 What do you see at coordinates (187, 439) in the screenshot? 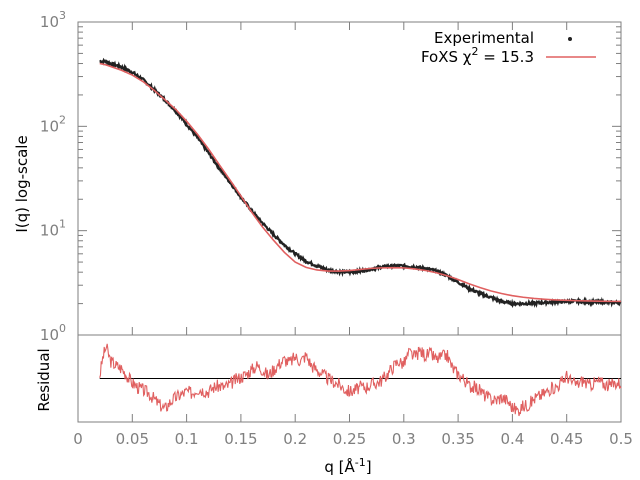
I see `x-tick-label: 0.1` at bounding box center [187, 439].